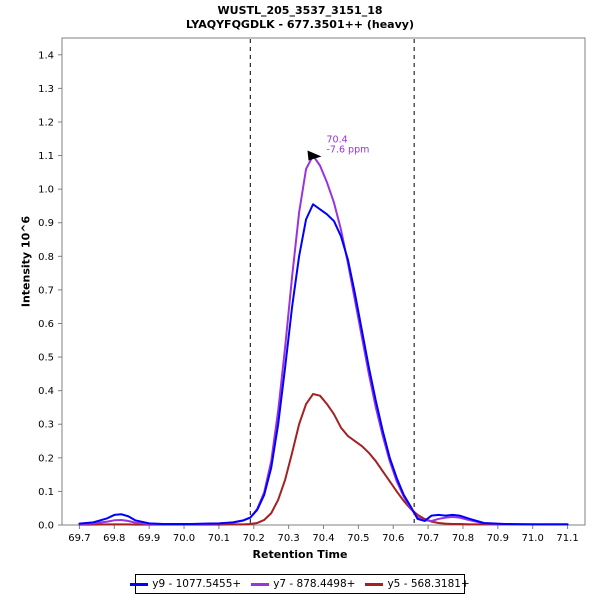  I want to click on x-tick-label: 71.0, so click(533, 538).